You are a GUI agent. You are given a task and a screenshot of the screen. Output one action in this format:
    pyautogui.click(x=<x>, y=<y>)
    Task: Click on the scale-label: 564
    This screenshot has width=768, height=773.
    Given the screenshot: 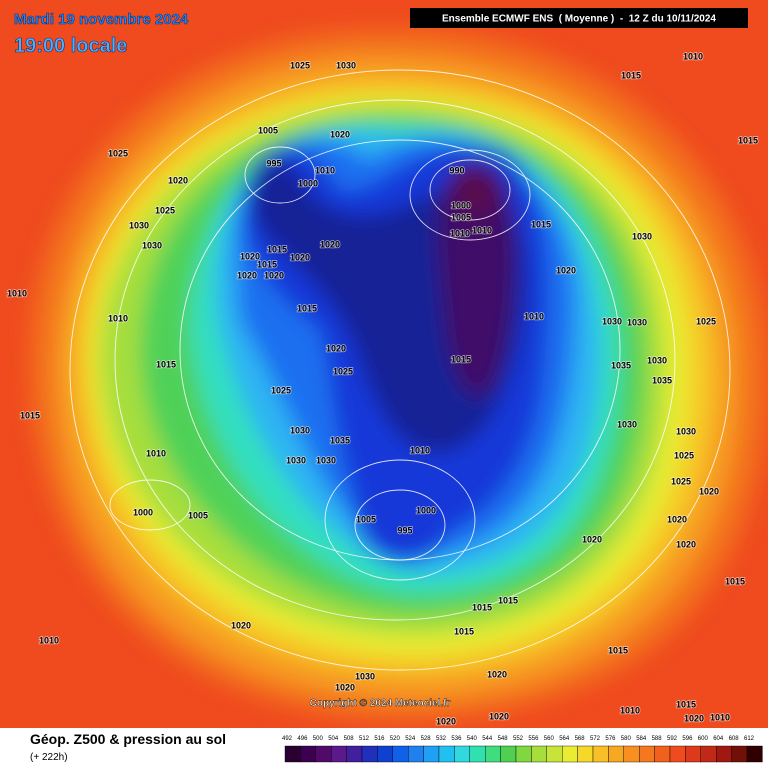 What is the action you would take?
    pyautogui.click(x=564, y=739)
    